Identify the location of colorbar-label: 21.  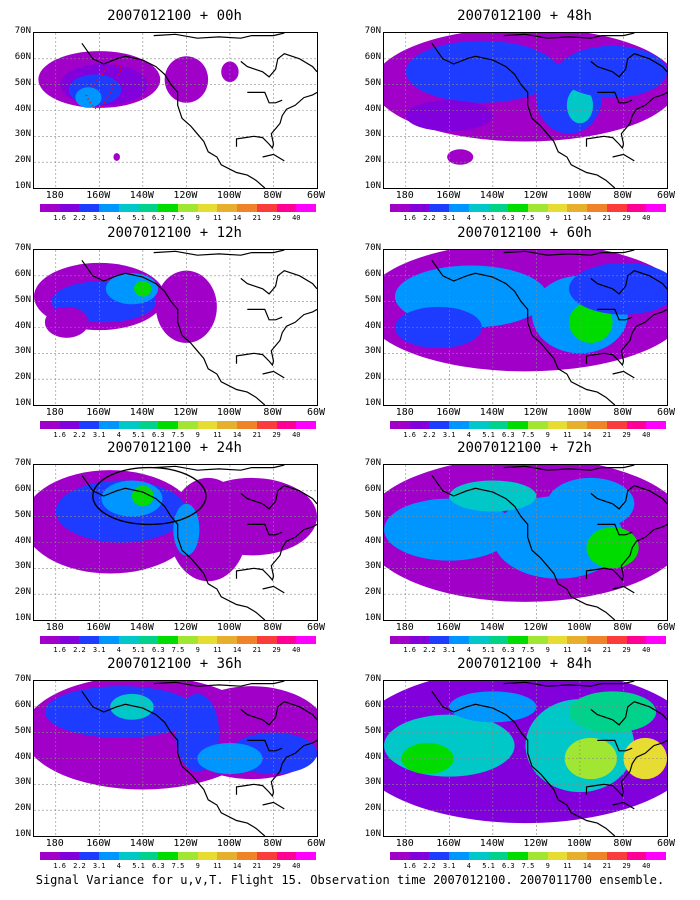
(257, 218).